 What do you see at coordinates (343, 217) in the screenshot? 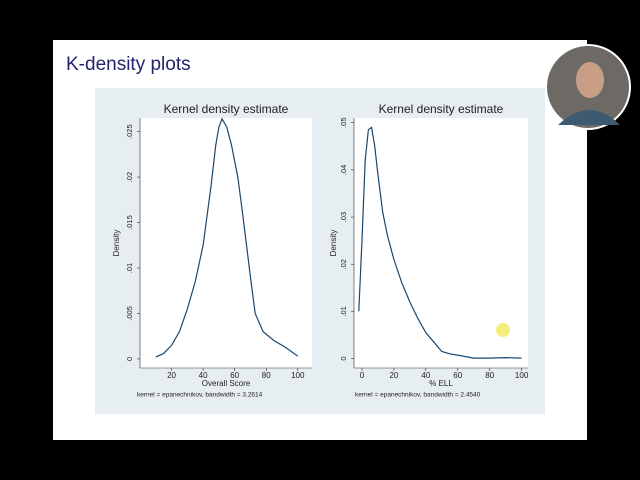
I see `y-tick-label: .03` at bounding box center [343, 217].